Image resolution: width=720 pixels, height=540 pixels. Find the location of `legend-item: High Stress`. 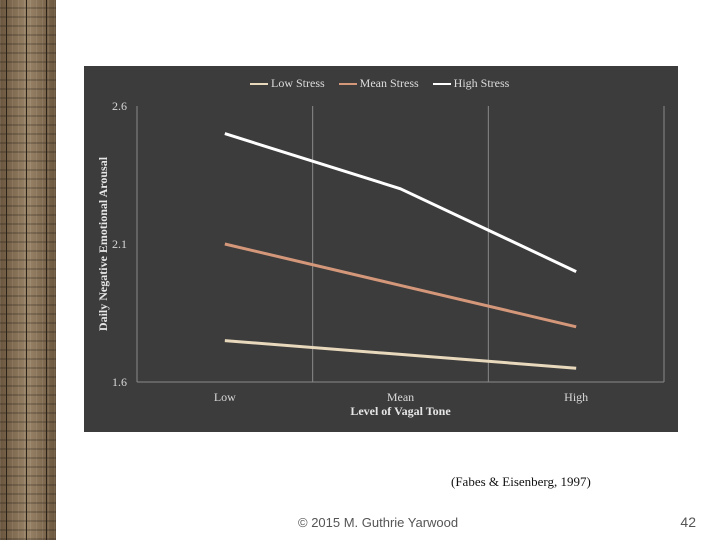

legend-item: High Stress is located at coordinates (471, 83).